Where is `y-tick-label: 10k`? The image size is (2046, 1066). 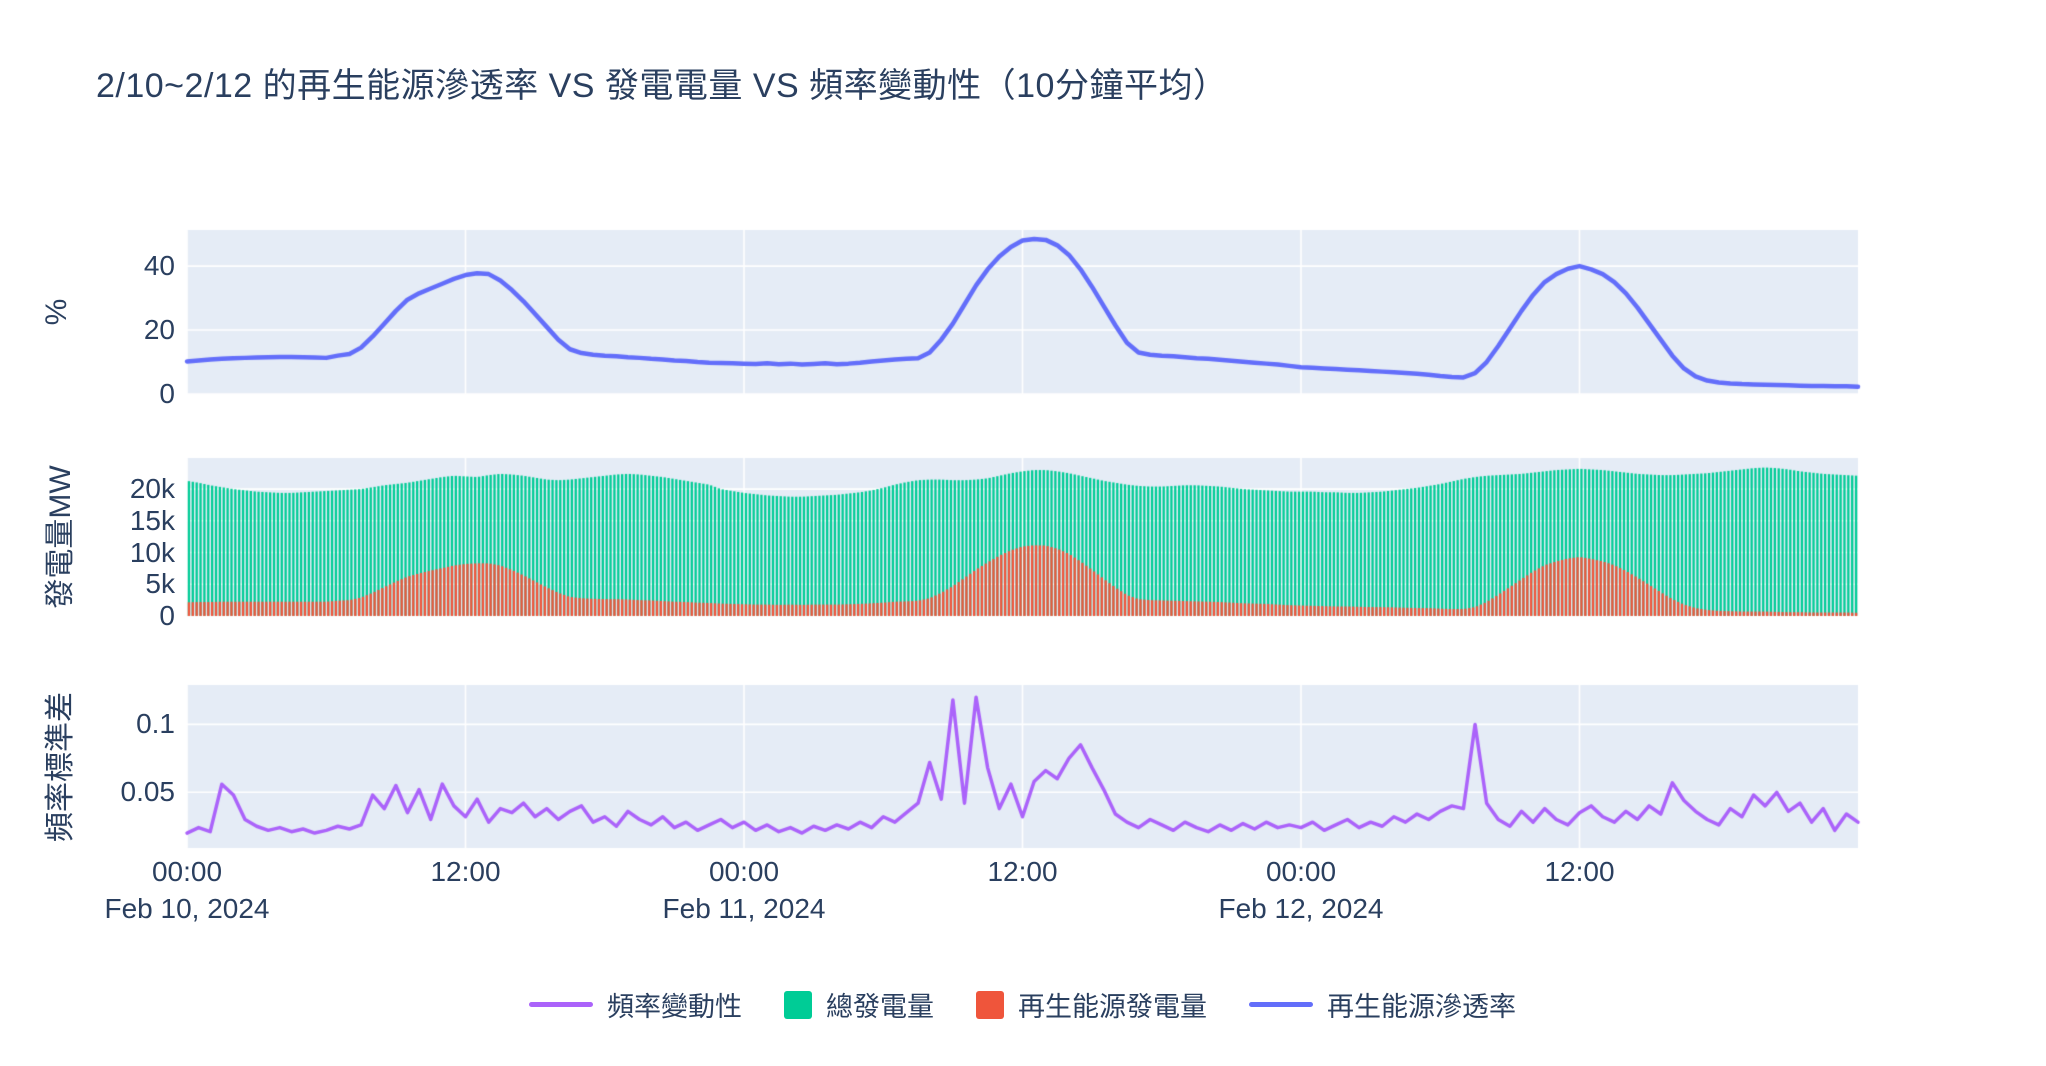 y-tick-label: 10k is located at coordinates (152, 552).